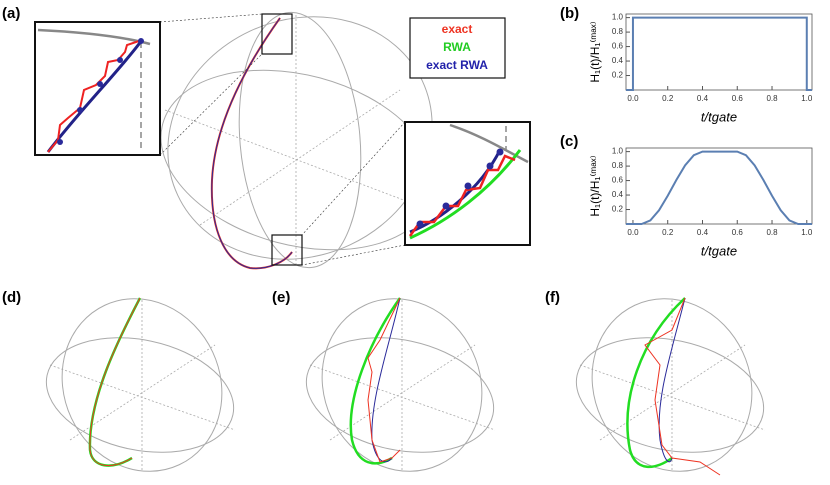  I want to click on panel-label: (d), so click(11, 297).